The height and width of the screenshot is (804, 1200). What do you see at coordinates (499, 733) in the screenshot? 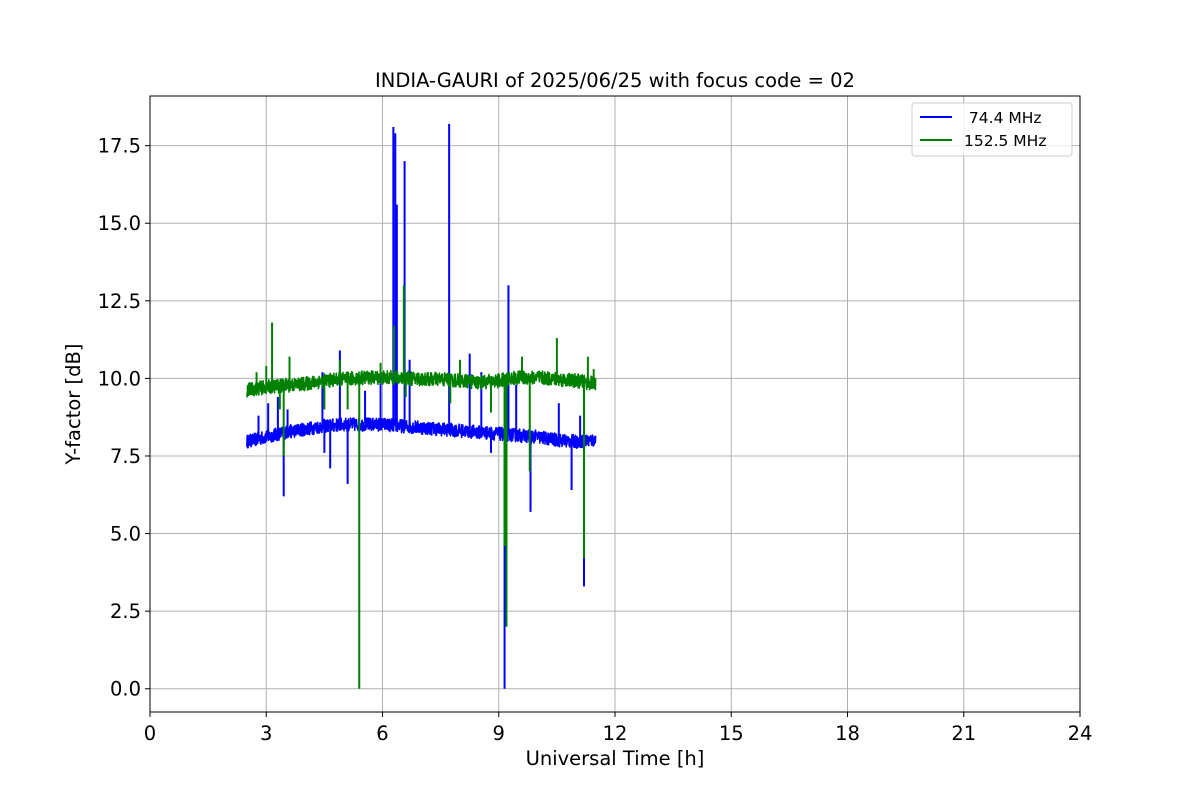
I see `x-tick-label: 9` at bounding box center [499, 733].